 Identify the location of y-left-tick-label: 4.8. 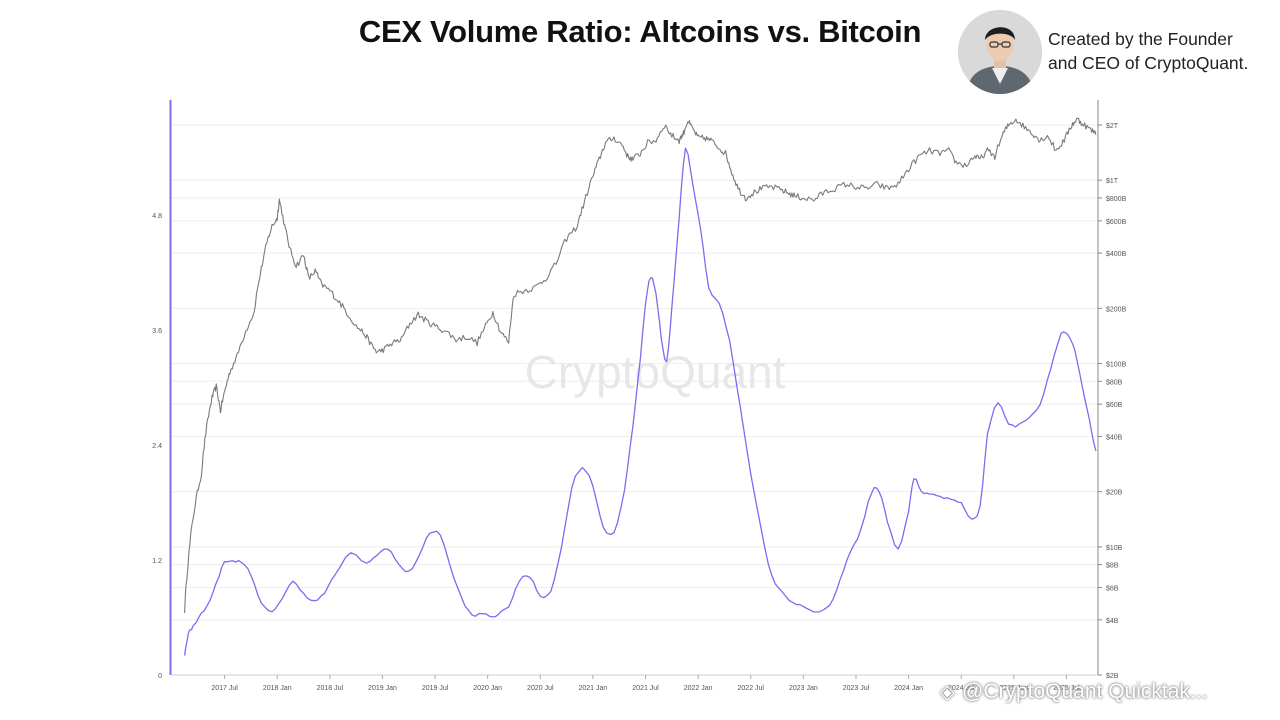
(157, 216).